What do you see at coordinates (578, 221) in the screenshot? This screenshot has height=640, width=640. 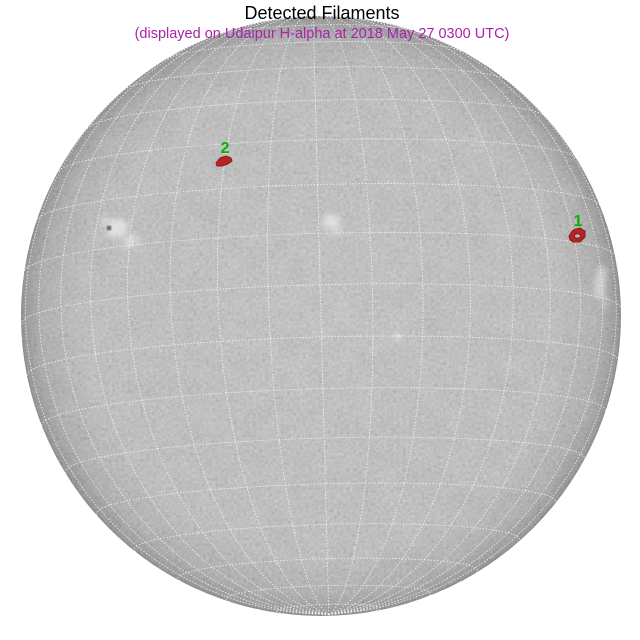 I see `filament-label-1: 1` at bounding box center [578, 221].